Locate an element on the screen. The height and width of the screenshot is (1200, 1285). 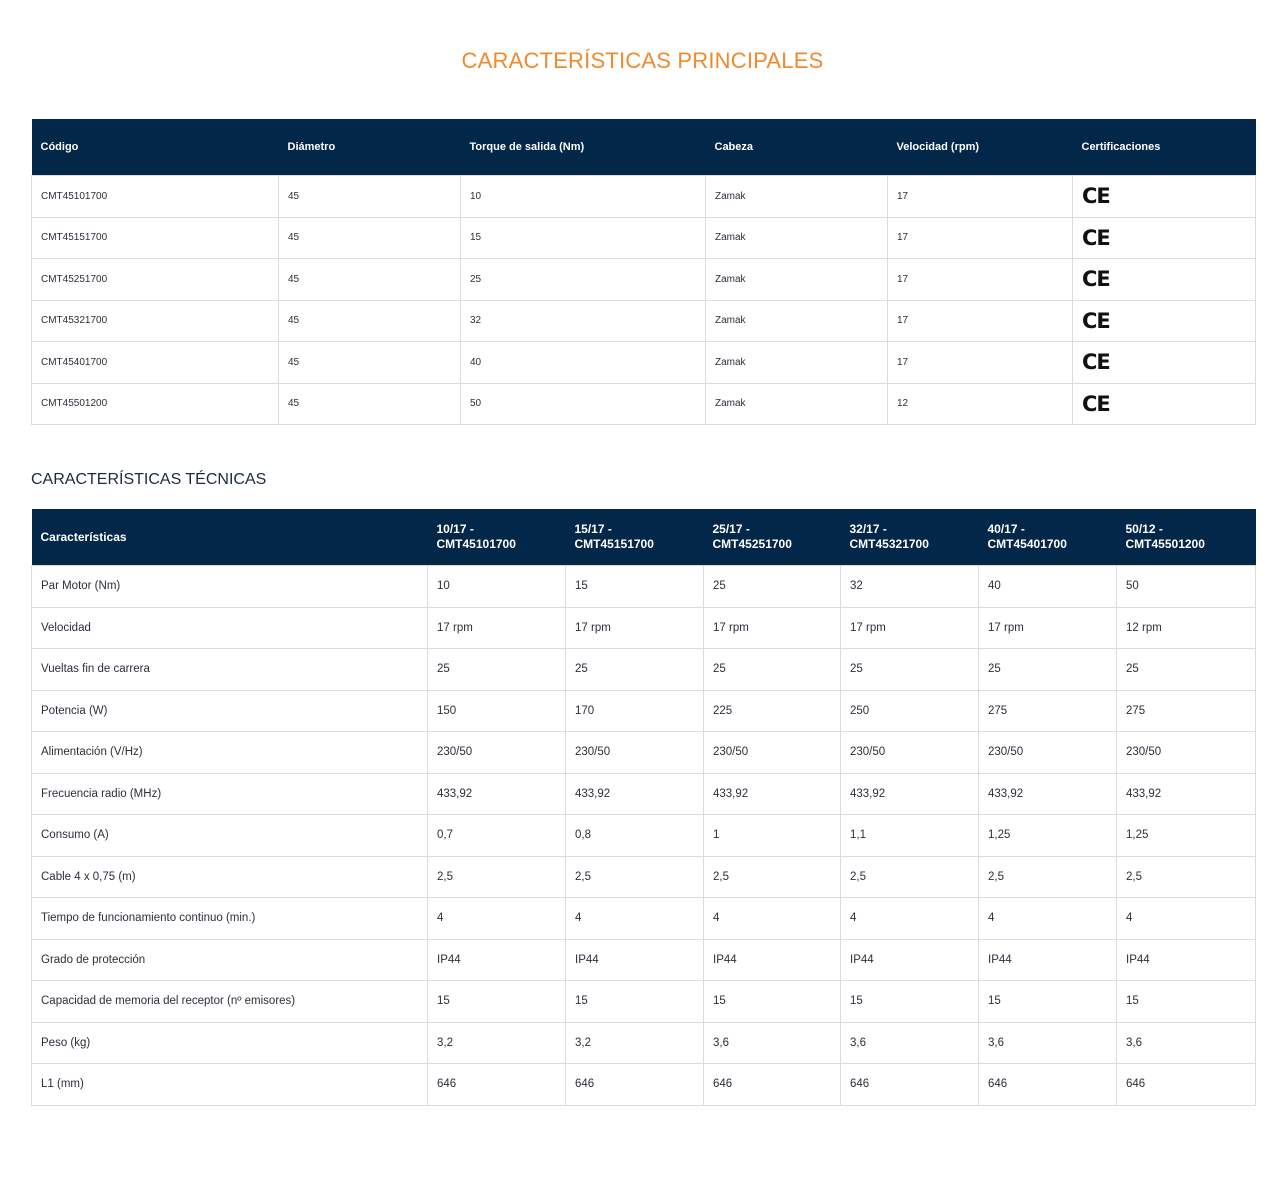
table-cell: CMT45251700 is located at coordinates (155, 279).